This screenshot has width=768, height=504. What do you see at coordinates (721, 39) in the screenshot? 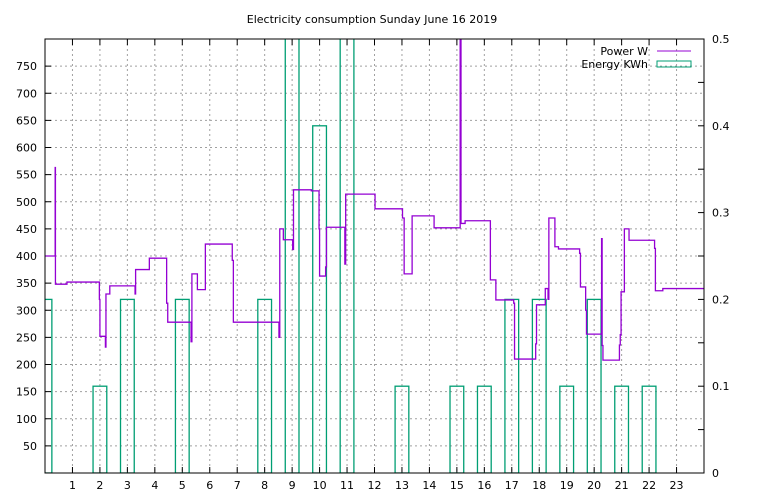
I see `y2-tick-label: 0.5` at bounding box center [721, 39].